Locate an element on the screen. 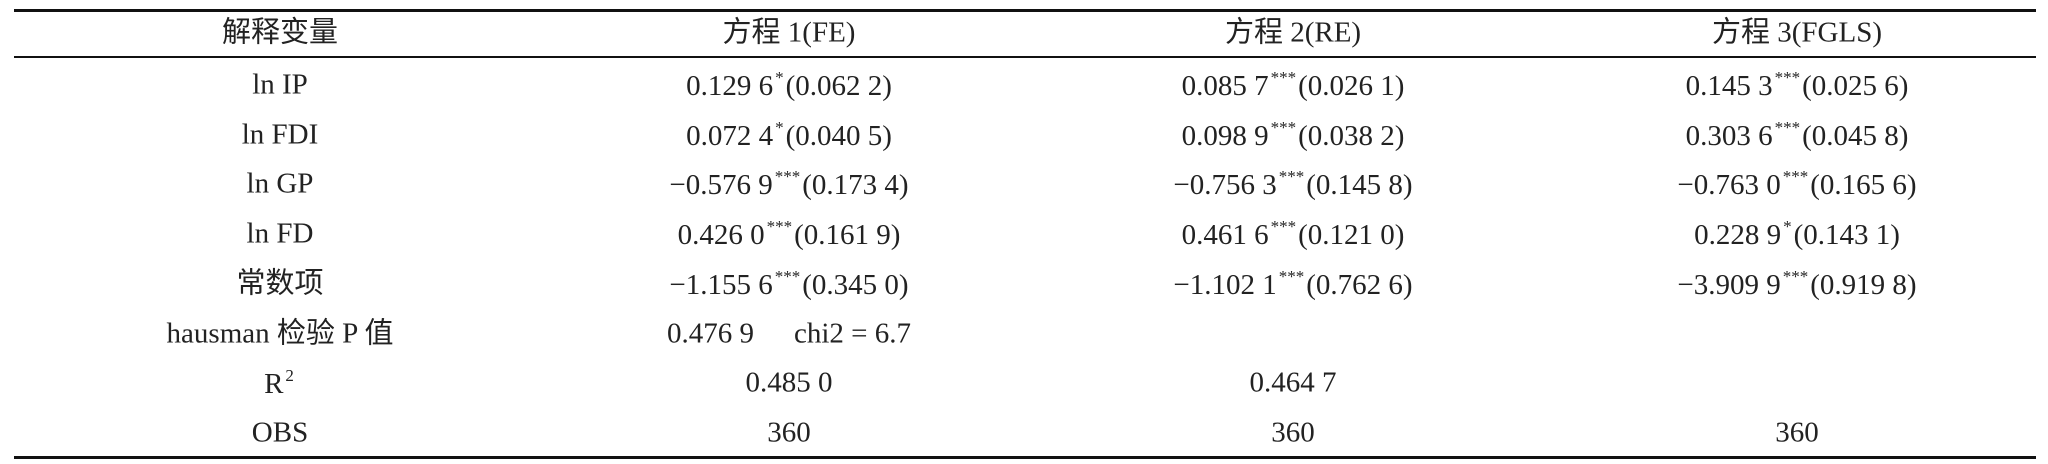 The image size is (2048, 464). value-cell: 0.072 4 *(0.040 5) is located at coordinates (789, 135).